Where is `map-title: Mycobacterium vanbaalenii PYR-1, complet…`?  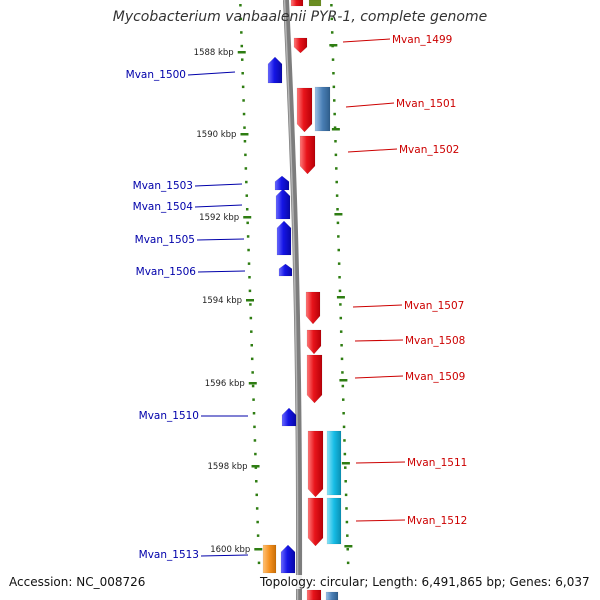 map-title: Mycobacterium vanbaalenii PYR-1, complet… is located at coordinates (300, 17).